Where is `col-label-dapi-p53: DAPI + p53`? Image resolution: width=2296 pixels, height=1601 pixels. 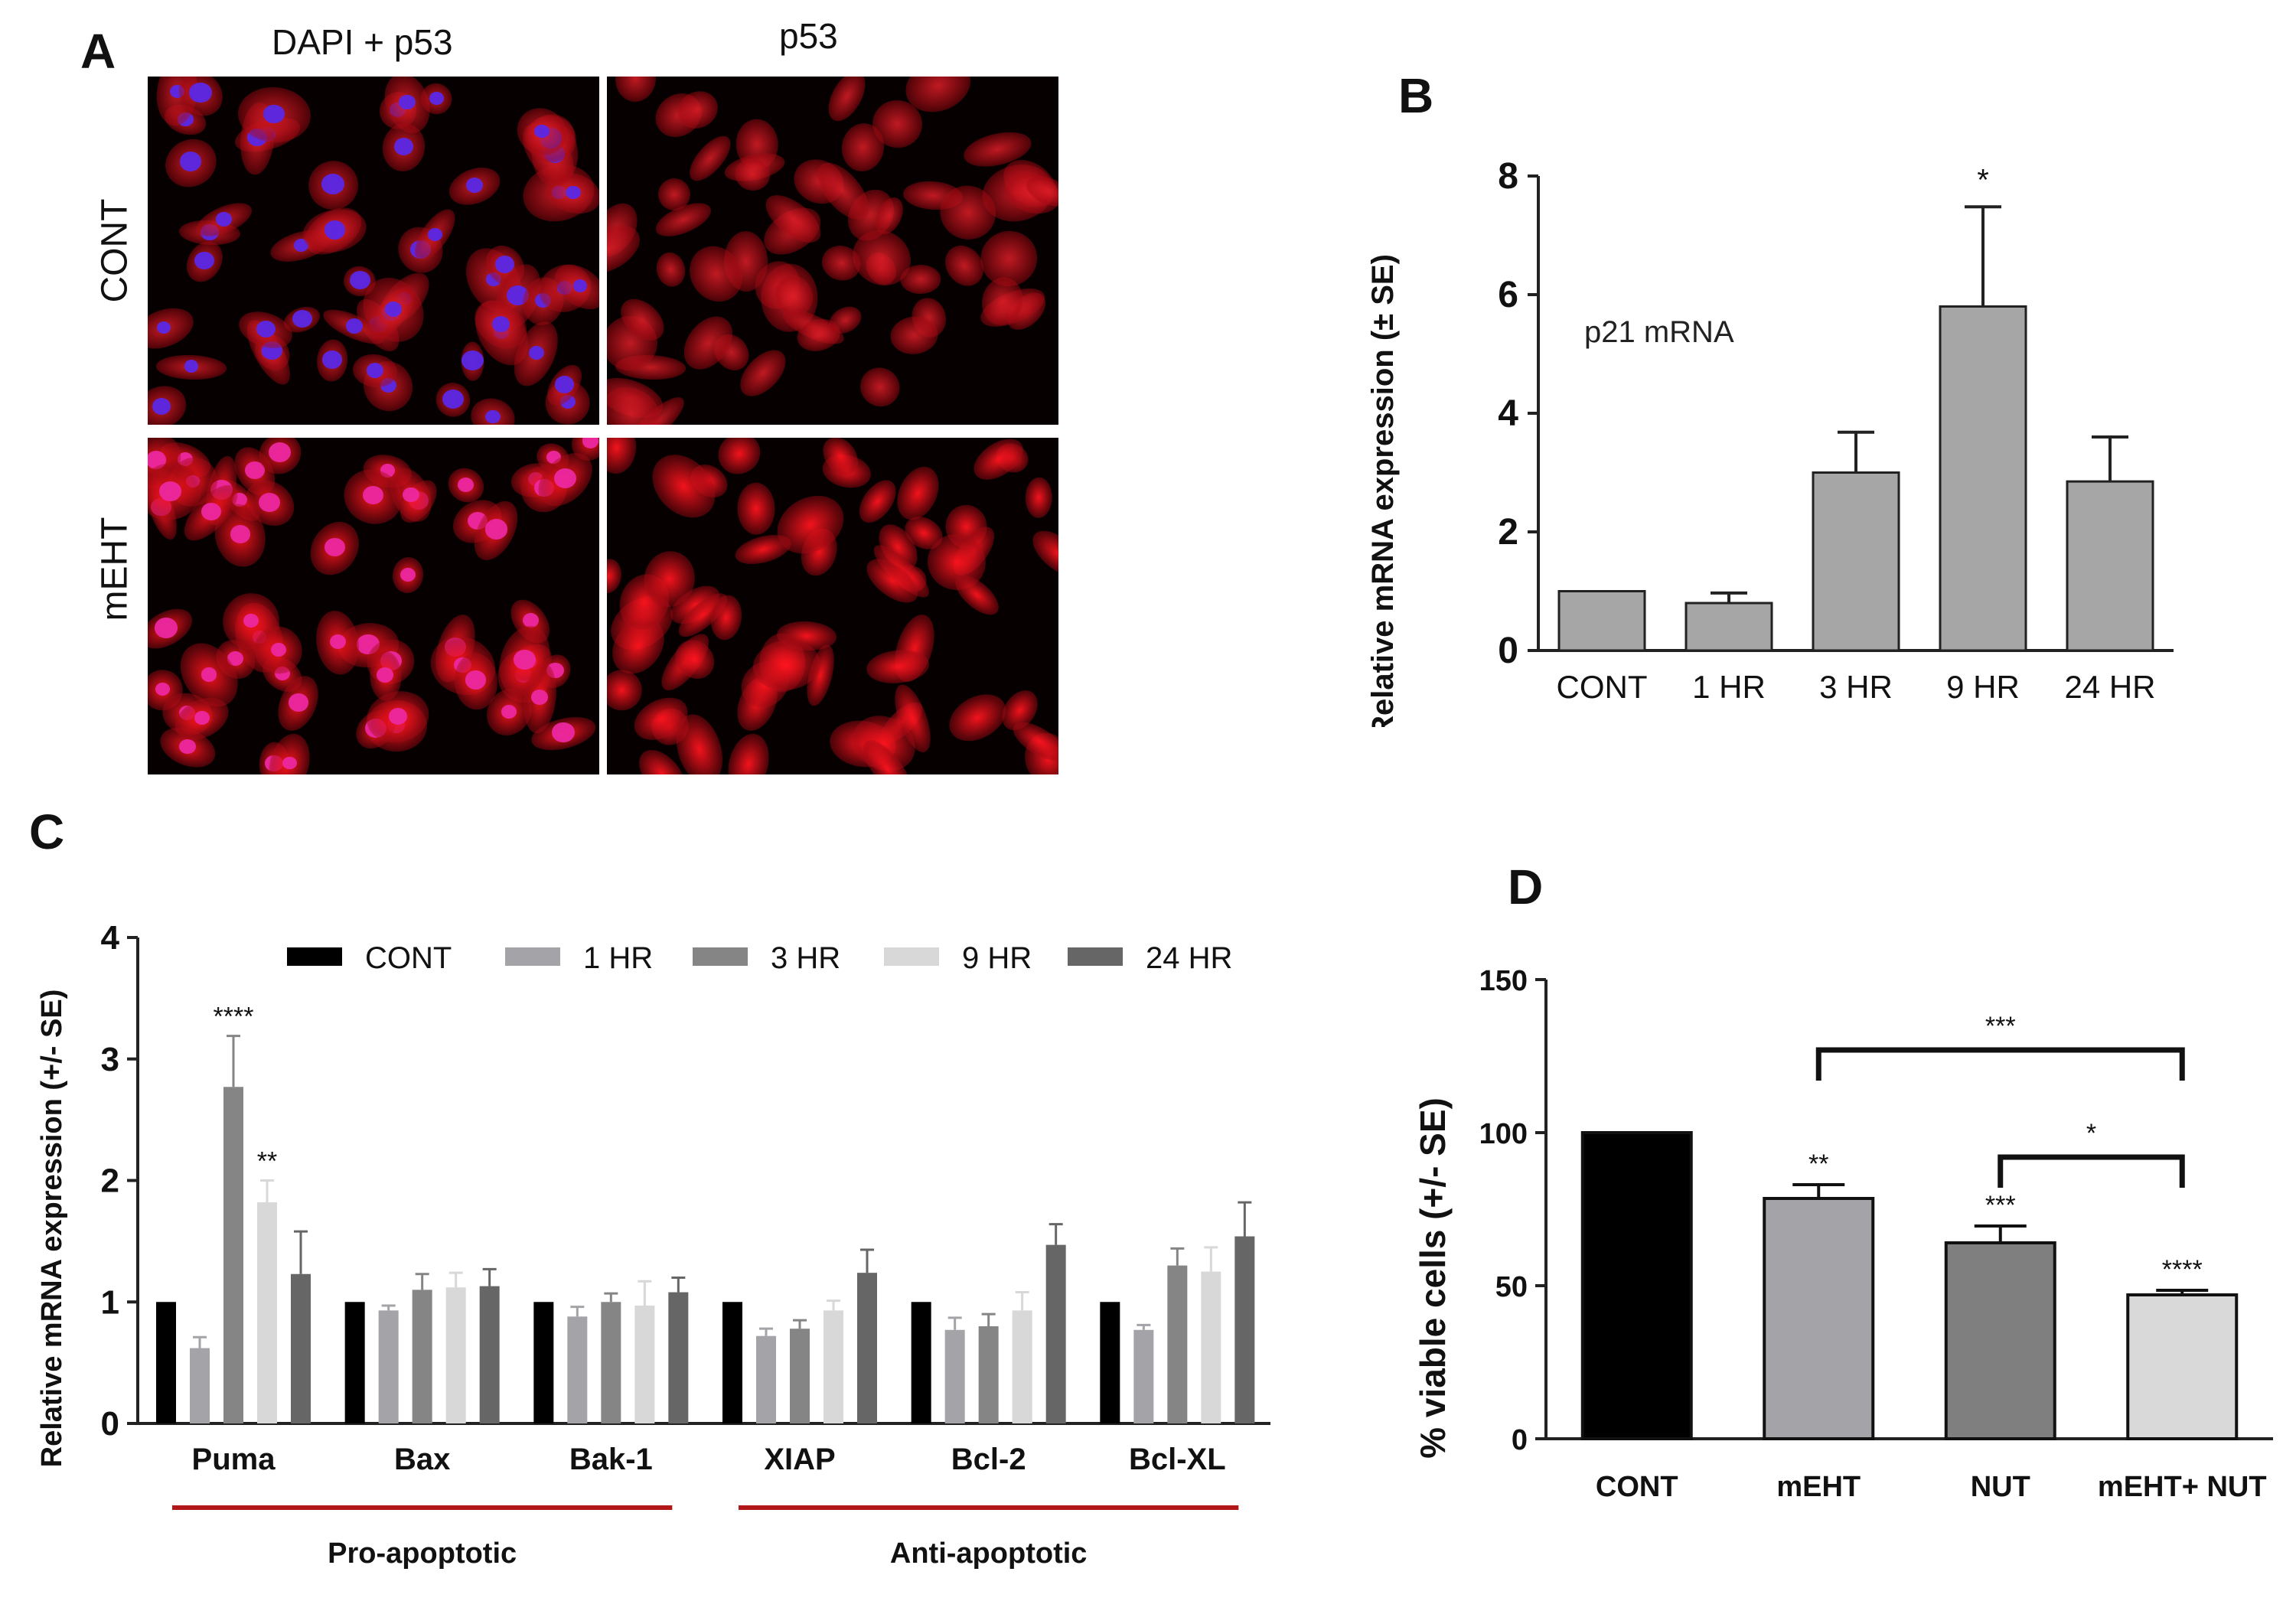
col-label-dapi-p53: DAPI + p53 is located at coordinates (362, 42).